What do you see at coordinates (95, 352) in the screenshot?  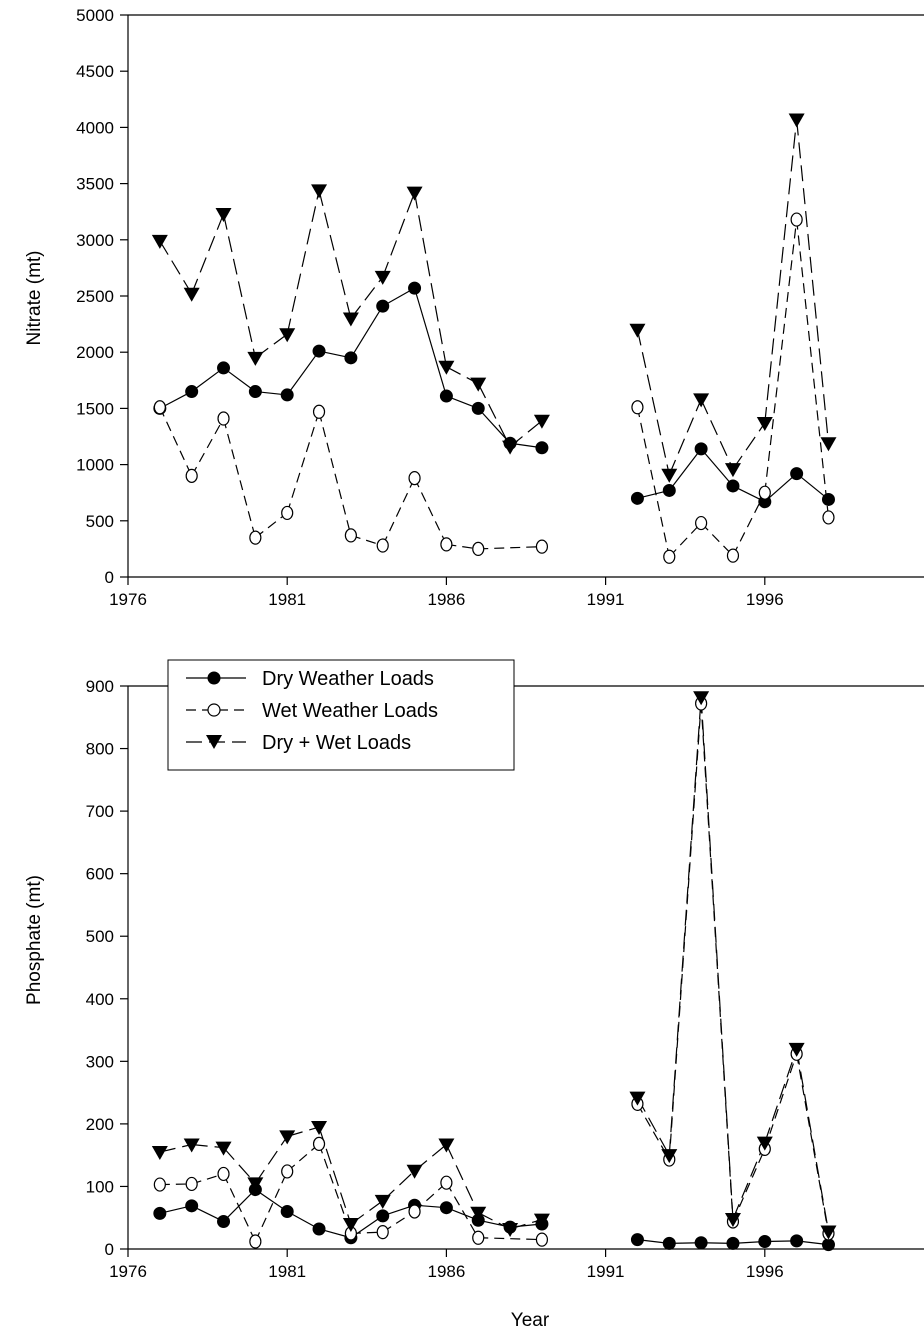 I see `nitrate-y-tick-label: 2000` at bounding box center [95, 352].